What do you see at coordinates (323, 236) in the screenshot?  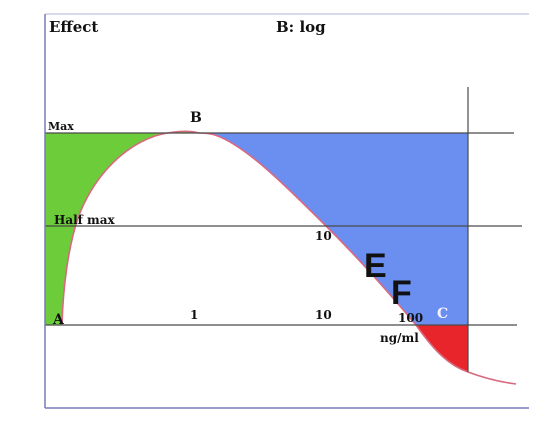 I see `upper-tick-10: 10` at bounding box center [323, 236].